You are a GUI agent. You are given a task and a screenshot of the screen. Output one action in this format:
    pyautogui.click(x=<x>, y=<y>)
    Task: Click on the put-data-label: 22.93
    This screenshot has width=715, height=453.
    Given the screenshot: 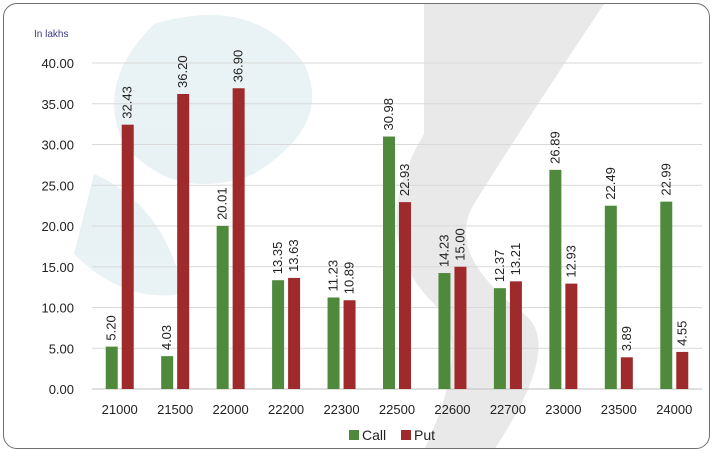 What is the action you would take?
    pyautogui.click(x=404, y=180)
    